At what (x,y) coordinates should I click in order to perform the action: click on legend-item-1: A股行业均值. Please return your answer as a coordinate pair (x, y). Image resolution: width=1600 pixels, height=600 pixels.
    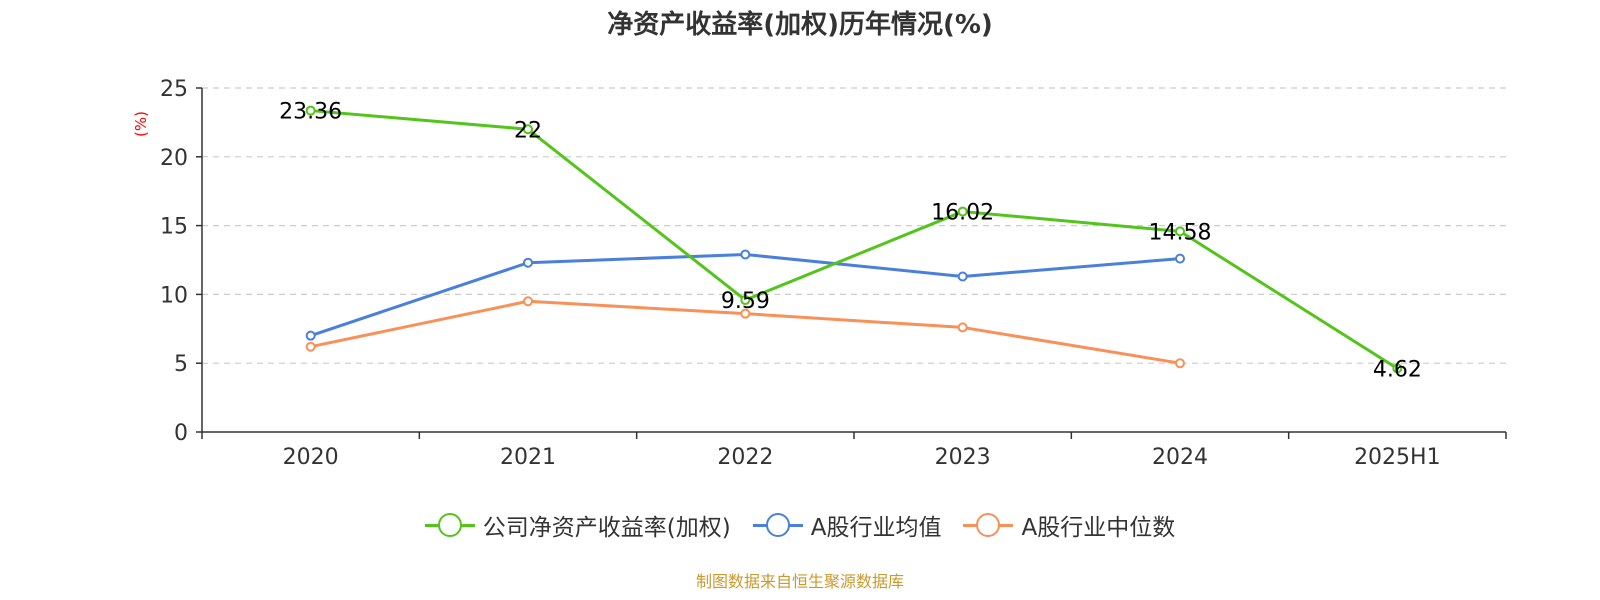
    Looking at the image, I should click on (847, 525).